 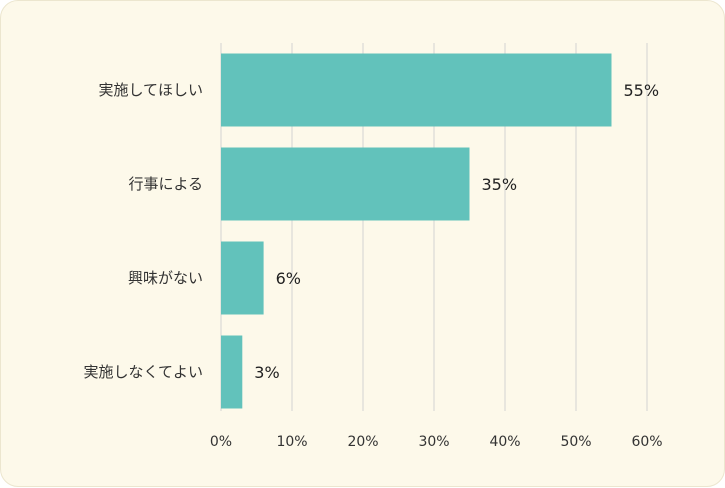 I want to click on category-label: 実施してほしい, so click(x=150, y=90).